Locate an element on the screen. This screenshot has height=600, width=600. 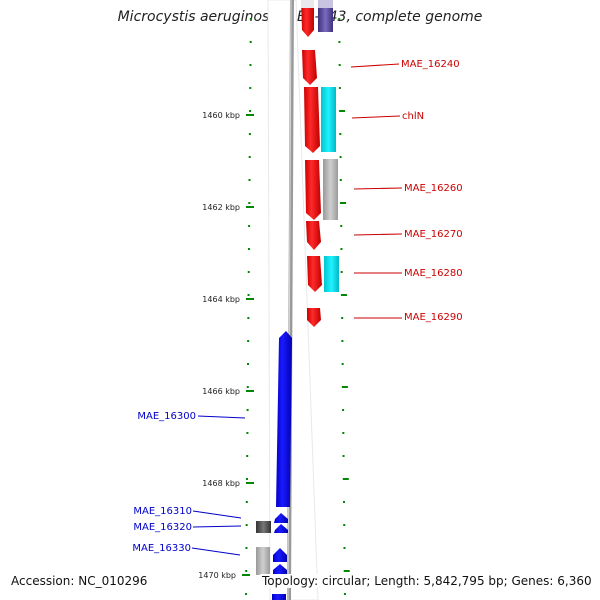
gene-label: MAE_16240 is located at coordinates (430, 64).